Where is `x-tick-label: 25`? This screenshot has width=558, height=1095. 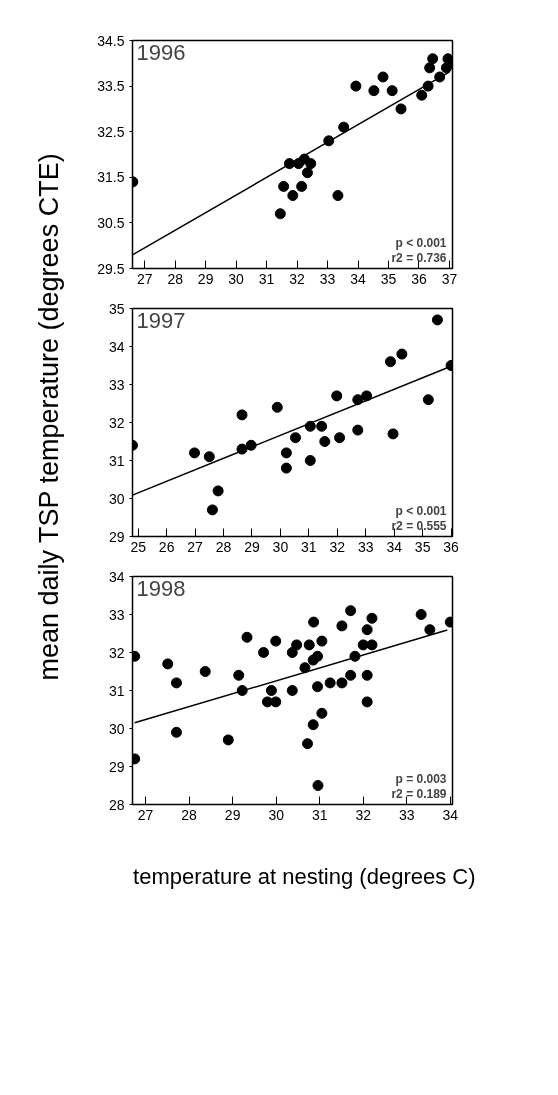 x-tick-label: 25 is located at coordinates (138, 546).